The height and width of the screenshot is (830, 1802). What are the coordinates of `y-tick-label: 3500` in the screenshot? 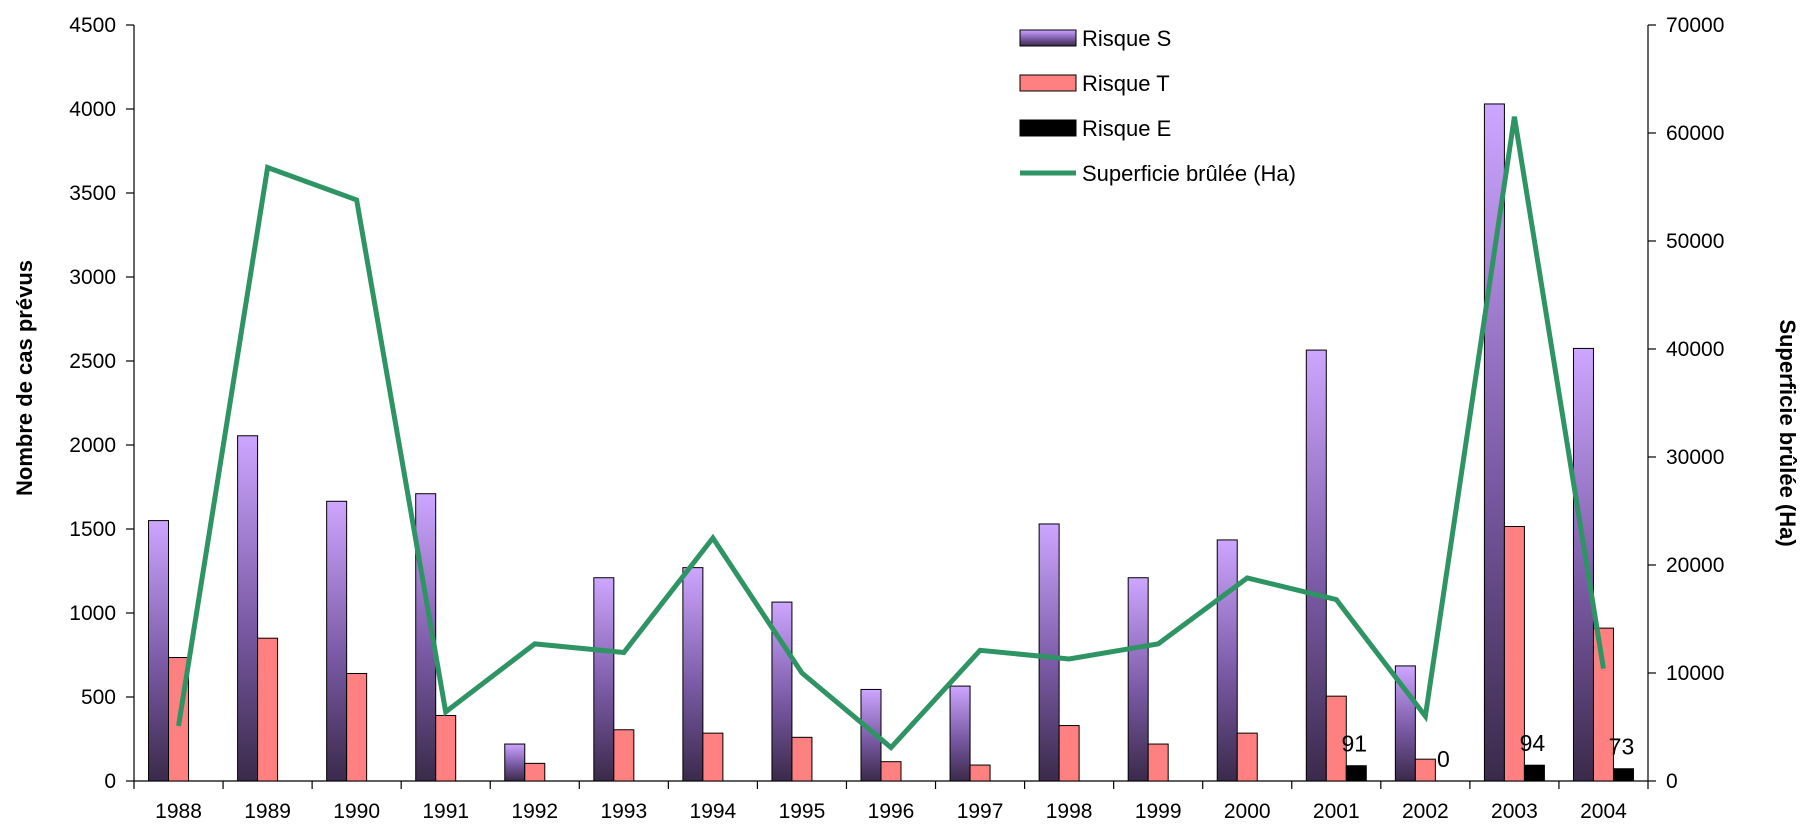 It's located at (92, 193).